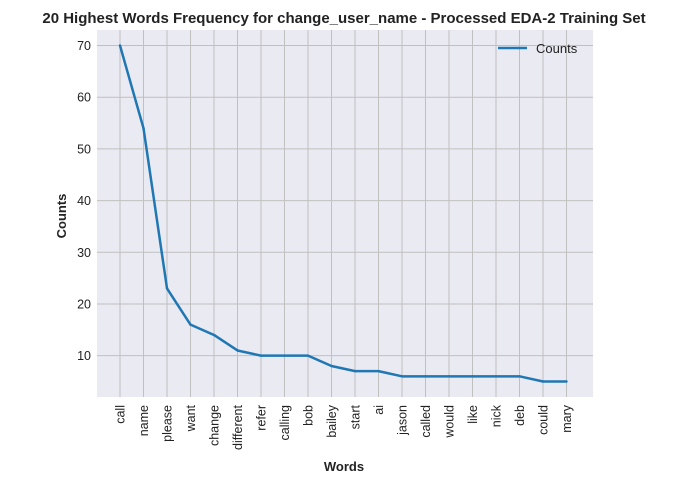 The image size is (689, 484). Describe the element at coordinates (450, 422) in the screenshot. I see `x-tick-label: would` at that location.